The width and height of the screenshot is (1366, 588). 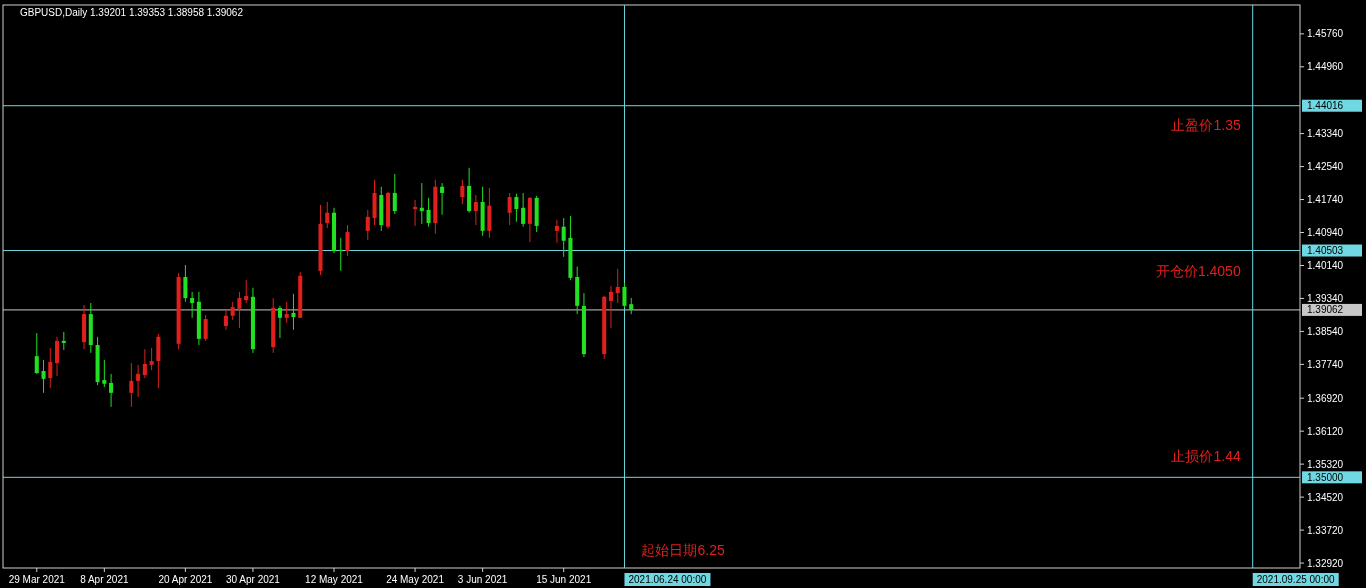 What do you see at coordinates (1325, 398) in the screenshot?
I see `y-tick-label: 1.36920` at bounding box center [1325, 398].